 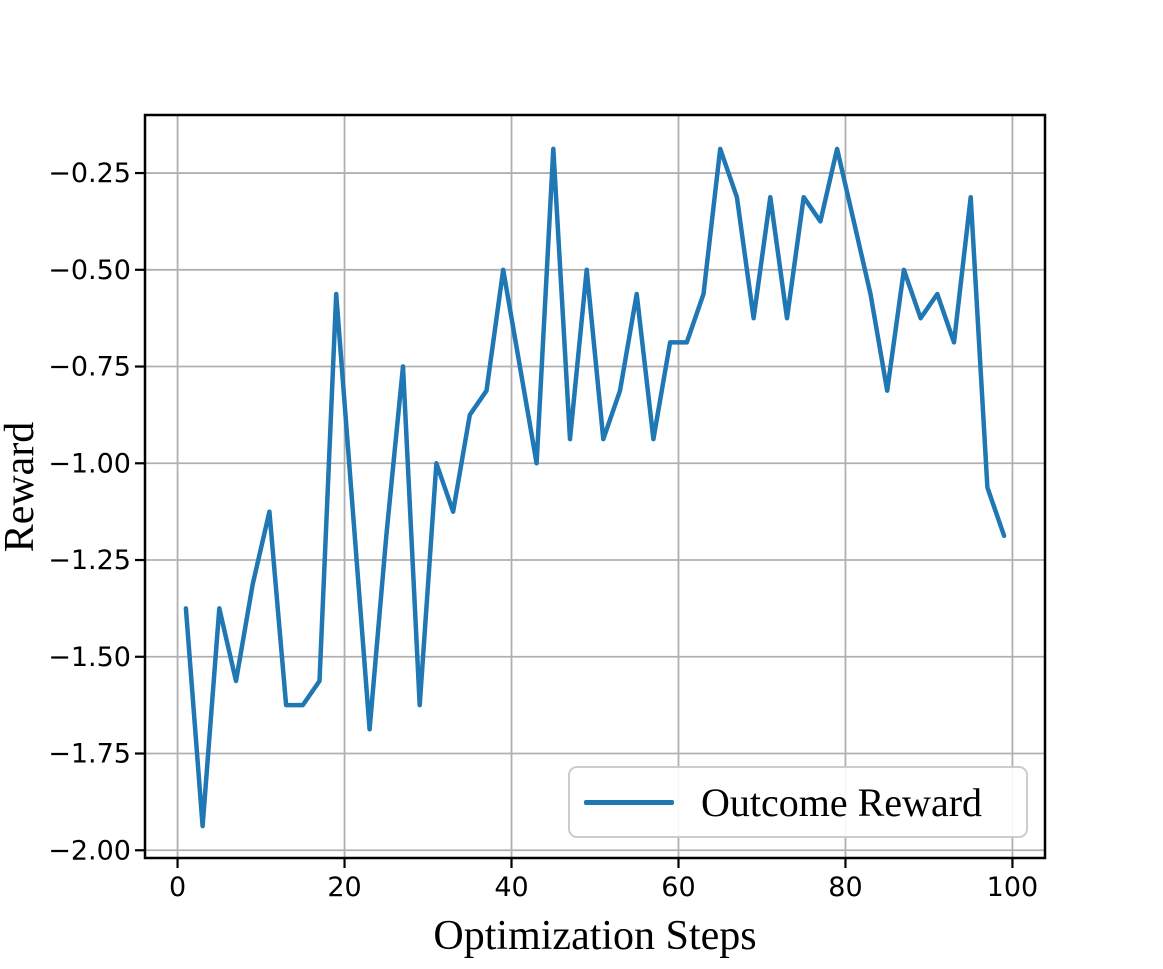 I want to click on legend-line-sample, so click(x=629, y=802).